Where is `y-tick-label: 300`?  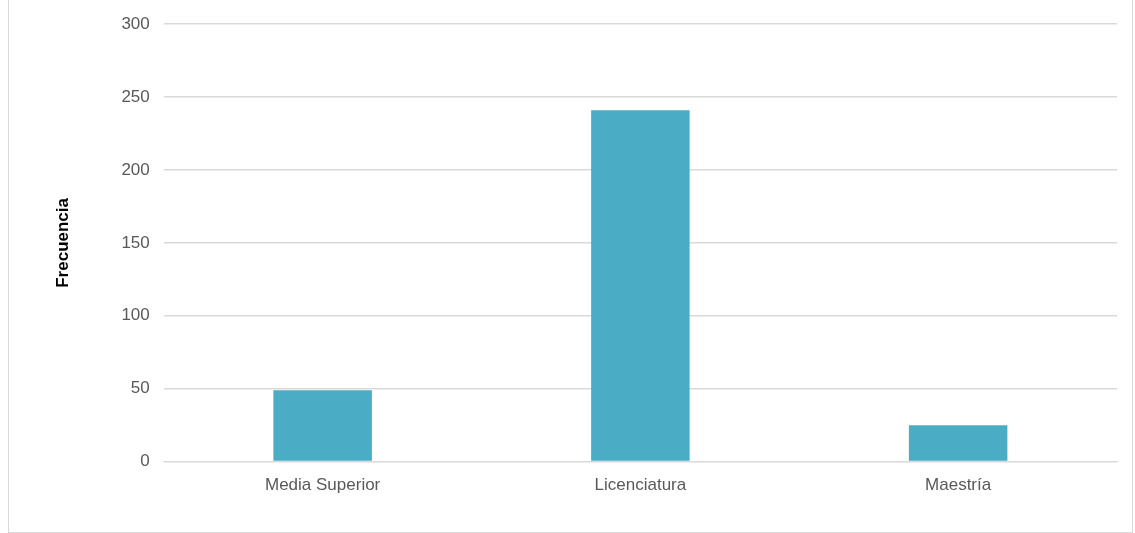 y-tick-label: 300 is located at coordinates (135, 23).